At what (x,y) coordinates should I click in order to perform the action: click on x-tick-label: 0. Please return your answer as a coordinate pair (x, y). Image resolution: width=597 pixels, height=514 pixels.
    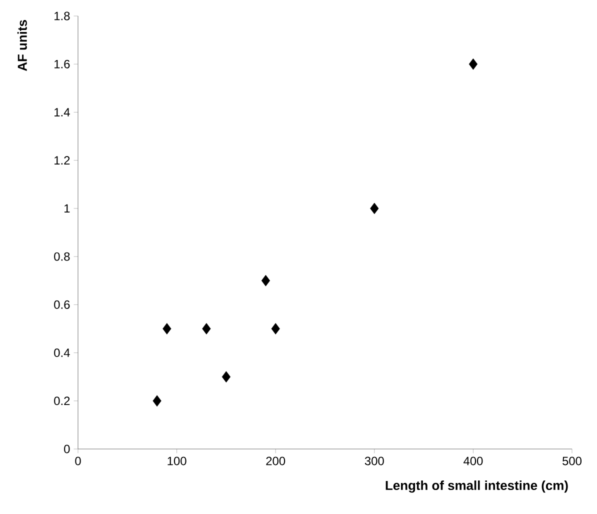
    Looking at the image, I should click on (78, 461).